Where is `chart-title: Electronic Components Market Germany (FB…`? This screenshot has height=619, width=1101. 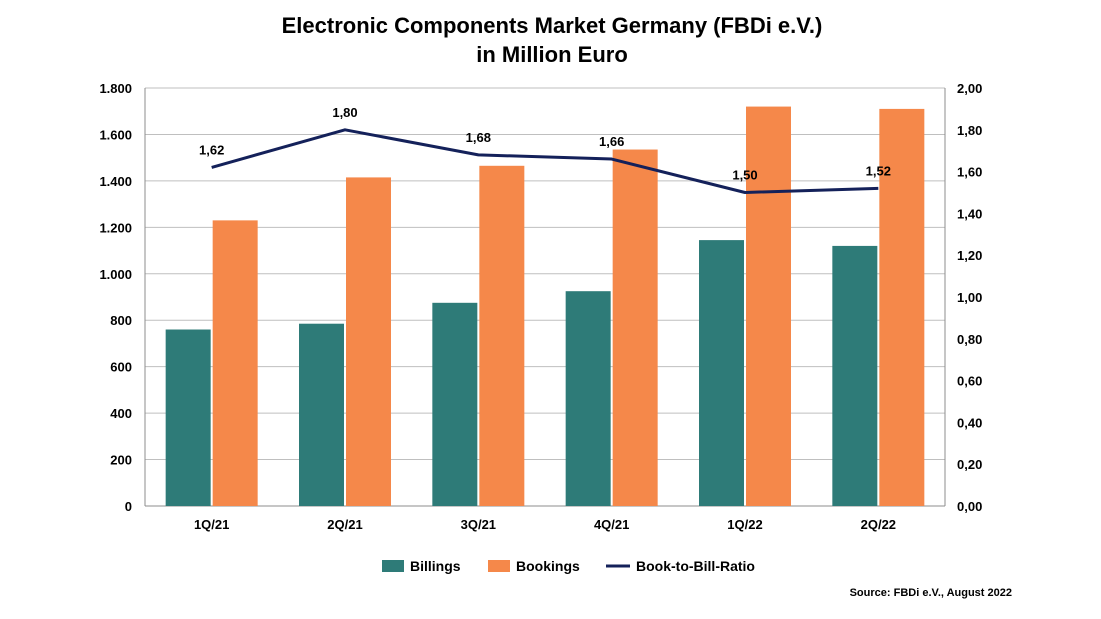
chart-title: Electronic Components Market Germany (FB… is located at coordinates (552, 25).